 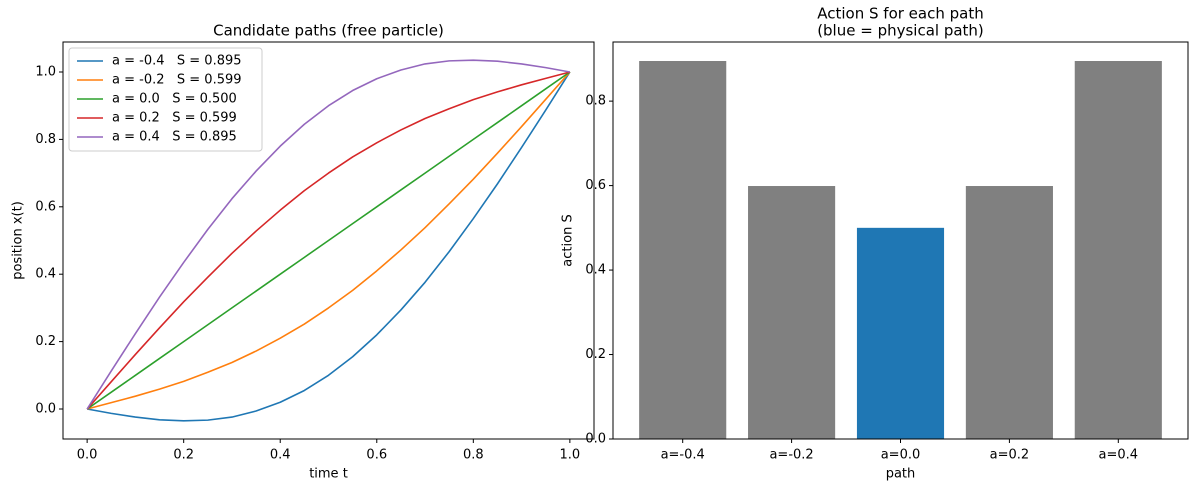 What do you see at coordinates (177, 61) in the screenshot?
I see `legend-label: a = -0.4 S = 0.895` at bounding box center [177, 61].